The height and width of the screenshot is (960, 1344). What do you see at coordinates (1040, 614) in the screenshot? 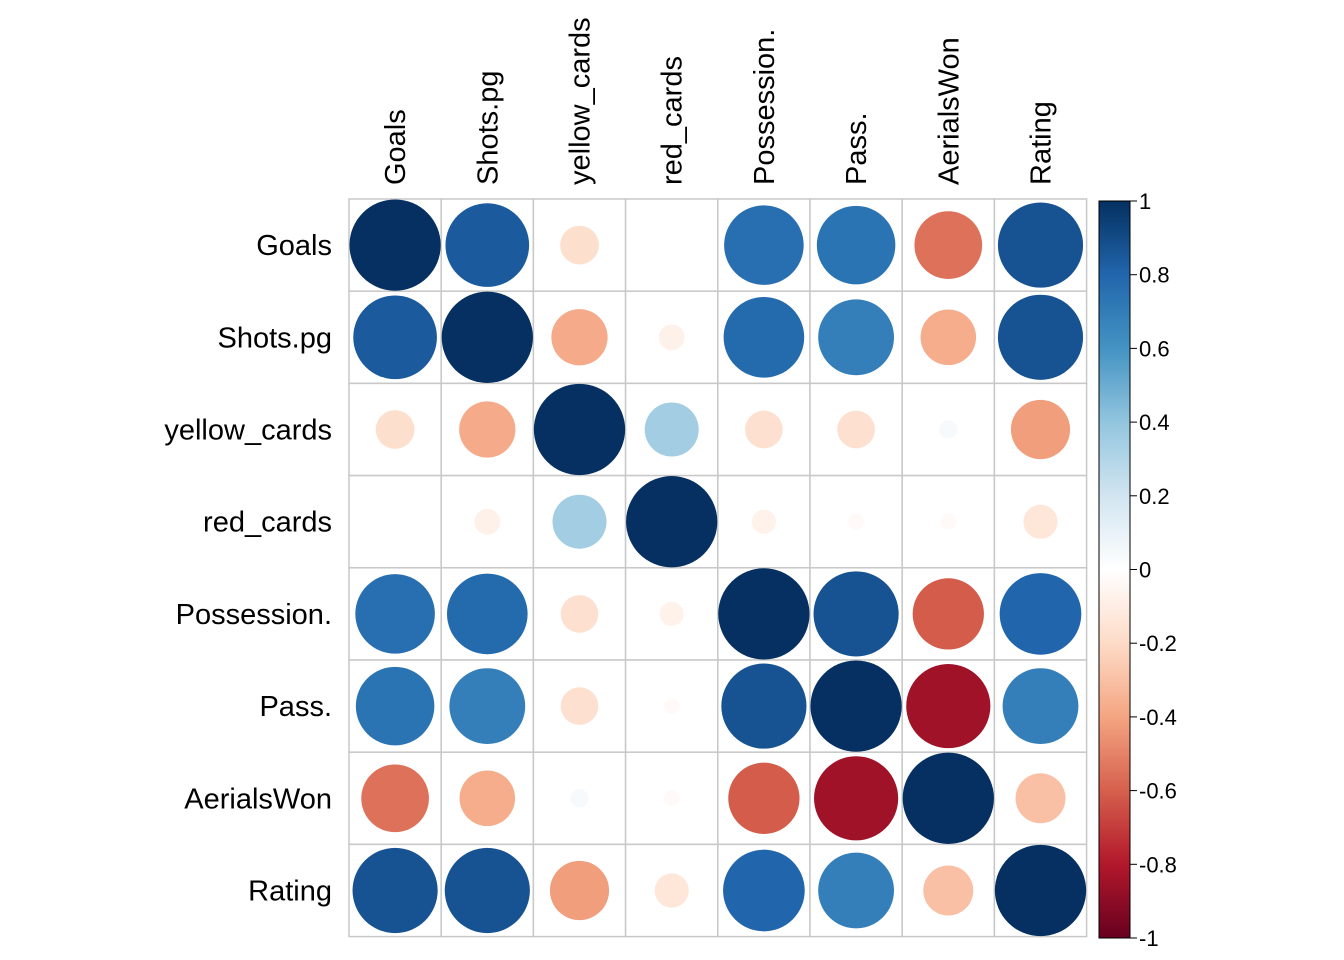
I see `correlation-circle-Possession.-Rating` at bounding box center [1040, 614].